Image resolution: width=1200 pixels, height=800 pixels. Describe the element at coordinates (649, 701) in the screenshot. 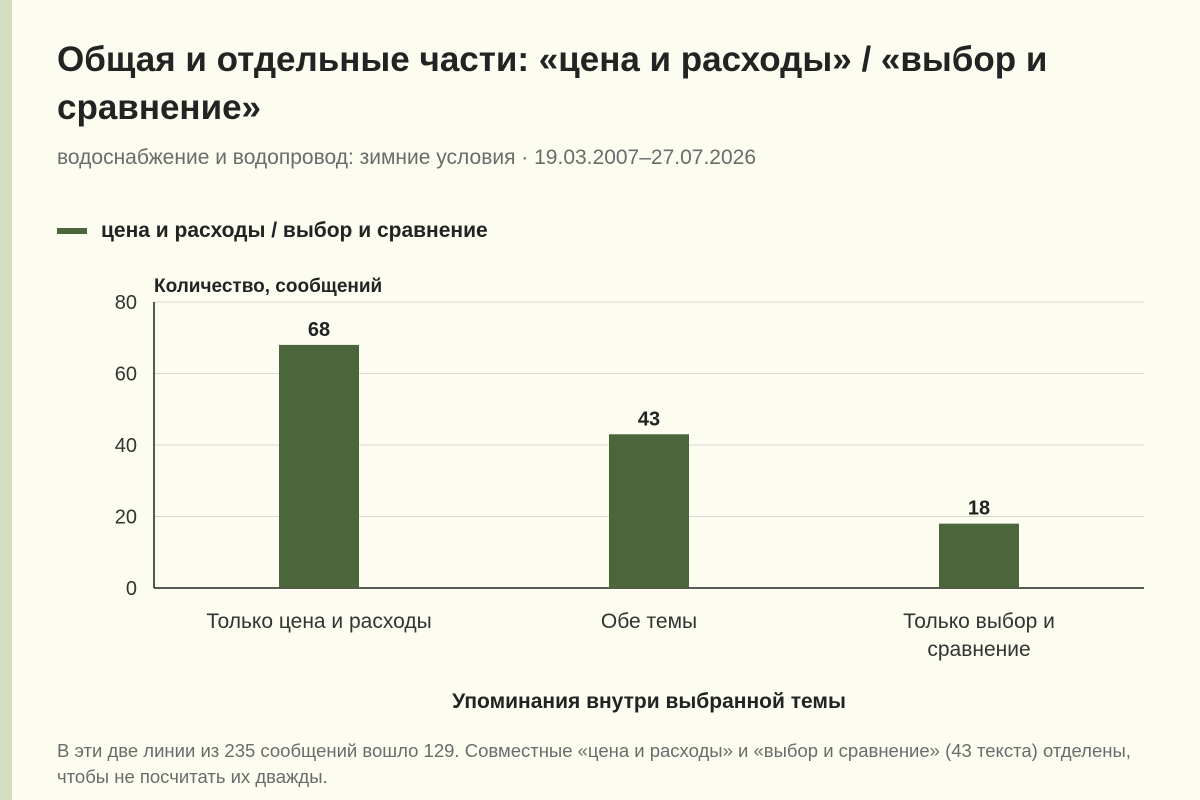

I see `x-axis-label: Упоминания внутри выбранной темы` at that location.